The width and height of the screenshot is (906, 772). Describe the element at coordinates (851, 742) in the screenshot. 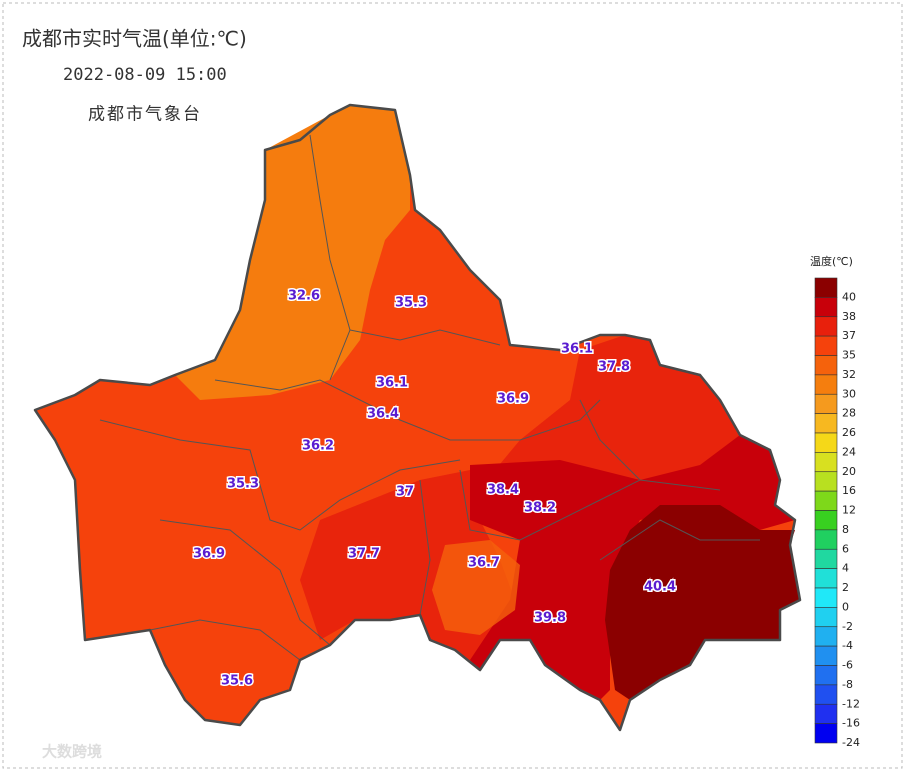

I see `legend-label: -24` at that location.